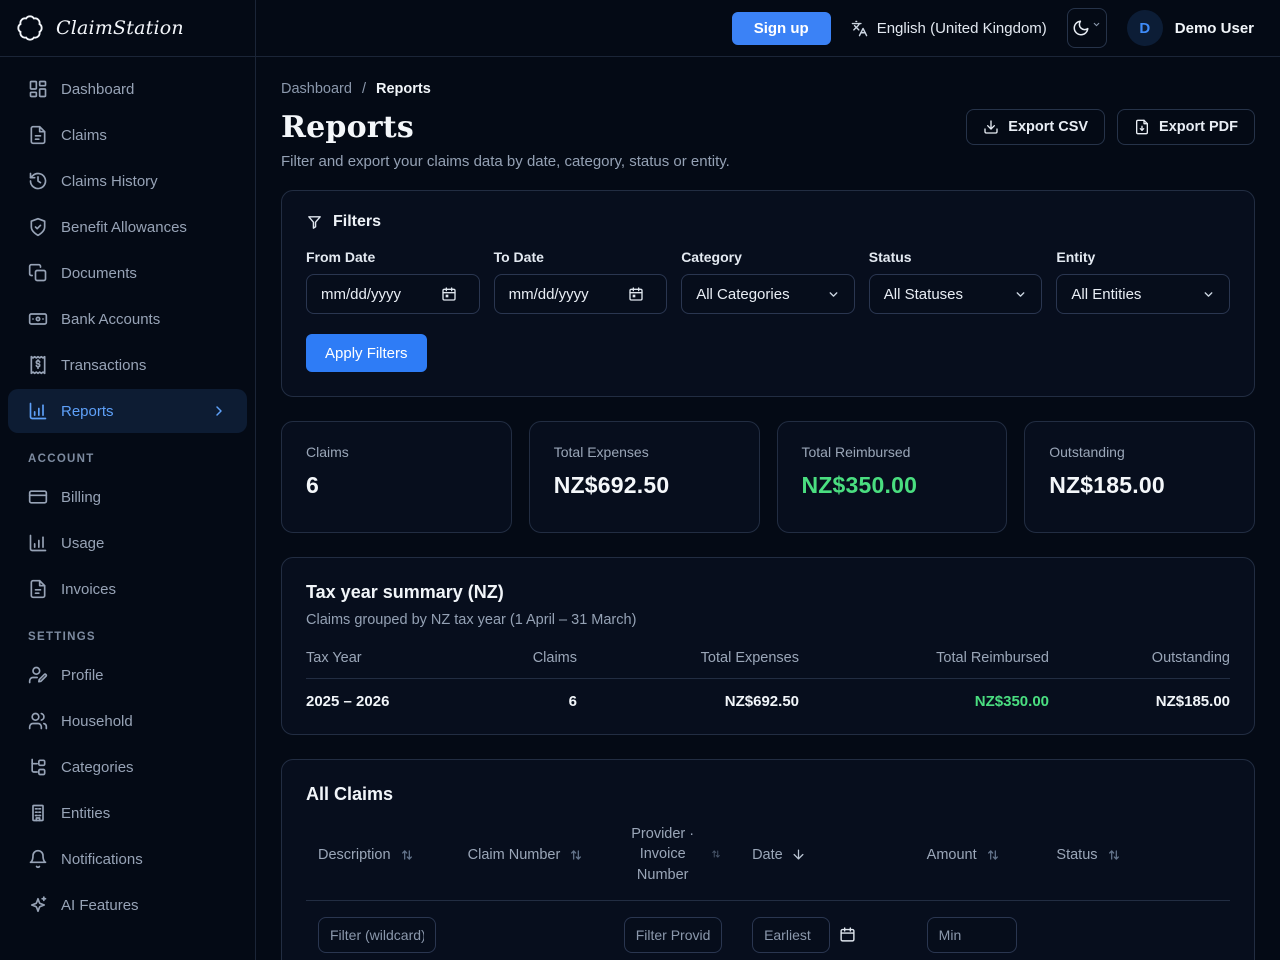 Image resolution: width=1280 pixels, height=960 pixels. I want to click on amount-filter-cell, so click(980, 935).